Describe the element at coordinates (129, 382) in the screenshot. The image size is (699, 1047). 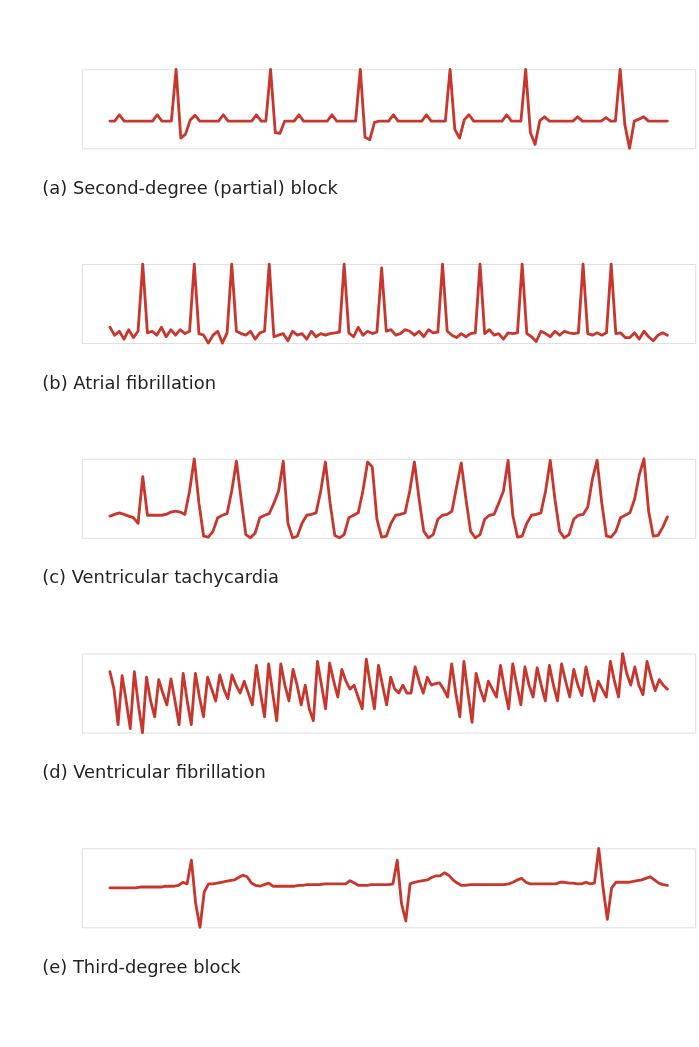
I see `text: (b) Atrial fibrillation` at that location.